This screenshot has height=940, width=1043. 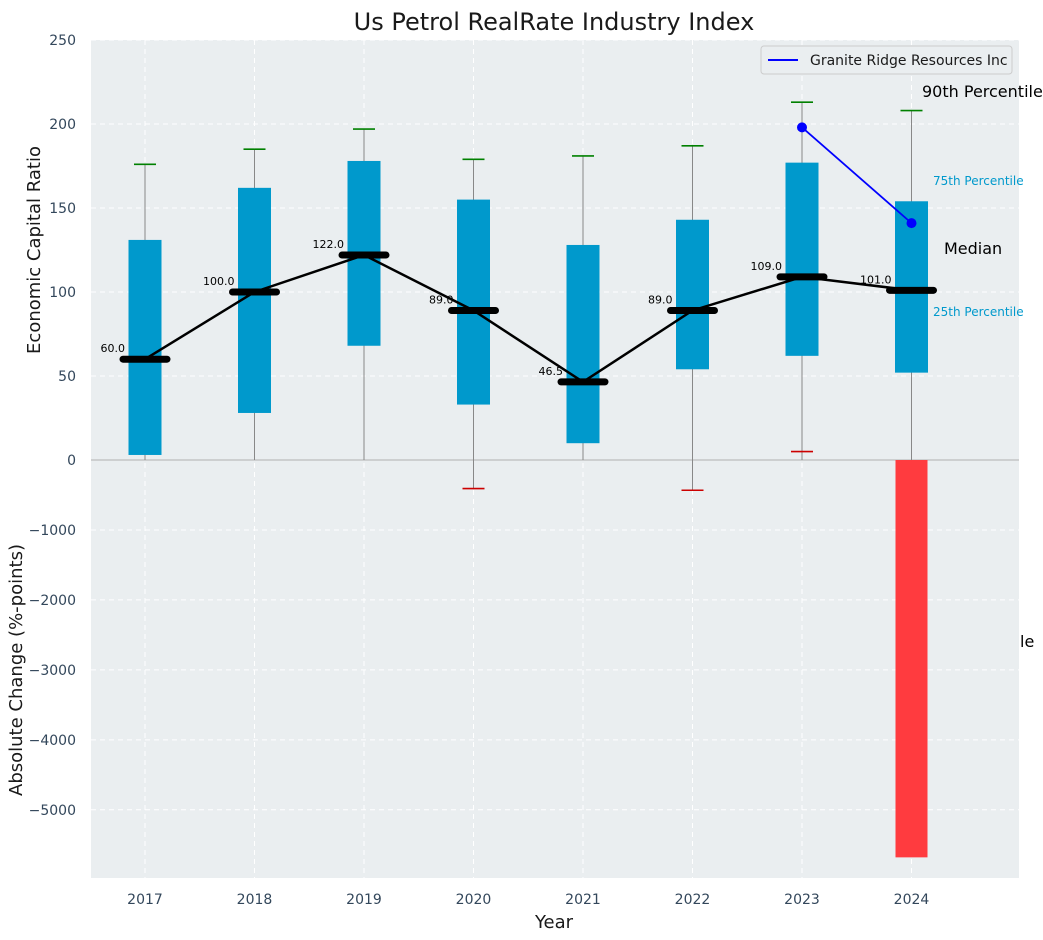 I want to click on y-tick-label-bottom: −4000, so click(x=52, y=741).